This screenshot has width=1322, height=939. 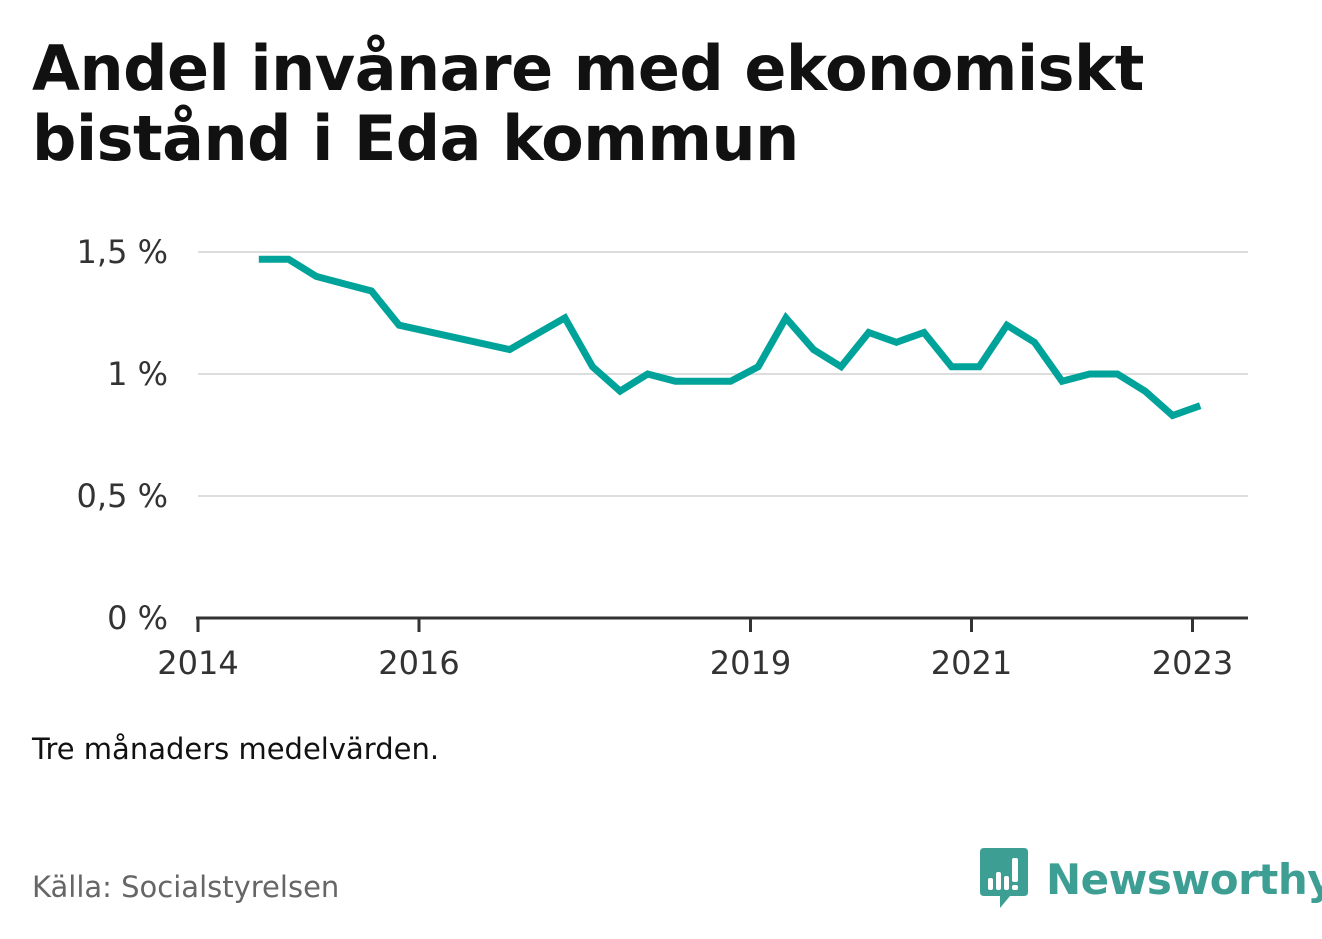 What do you see at coordinates (418, 663) in the screenshot?
I see `x-tick-label: 2016` at bounding box center [418, 663].